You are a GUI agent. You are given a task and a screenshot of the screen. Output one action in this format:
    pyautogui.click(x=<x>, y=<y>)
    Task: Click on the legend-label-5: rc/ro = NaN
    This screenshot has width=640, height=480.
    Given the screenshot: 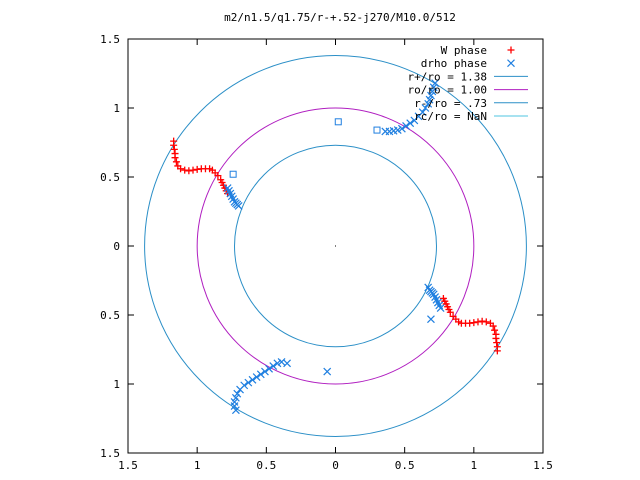 What is the action you would take?
    pyautogui.click(x=450, y=116)
    